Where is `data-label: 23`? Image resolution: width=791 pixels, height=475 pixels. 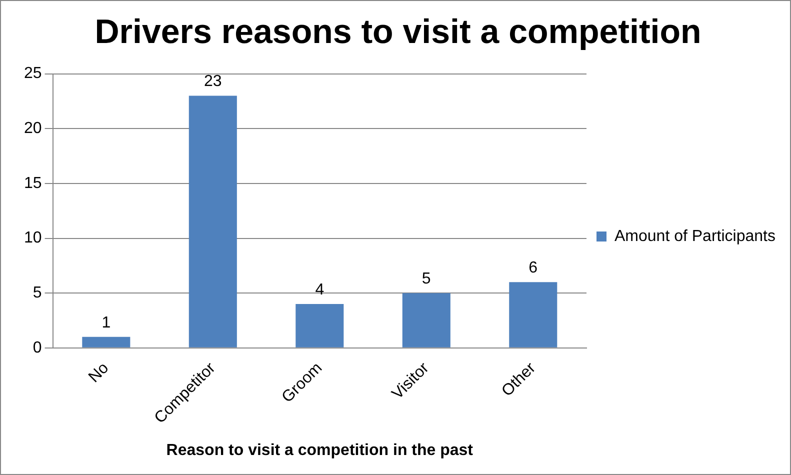 data-label: 23 is located at coordinates (213, 81).